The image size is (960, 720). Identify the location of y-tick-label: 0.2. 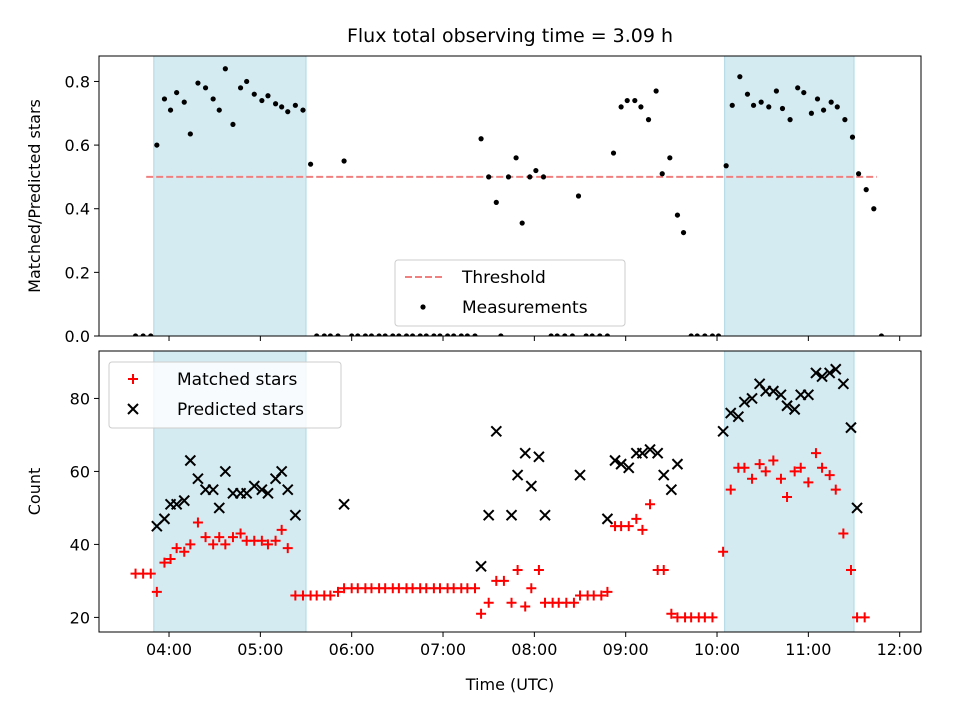
(77, 272).